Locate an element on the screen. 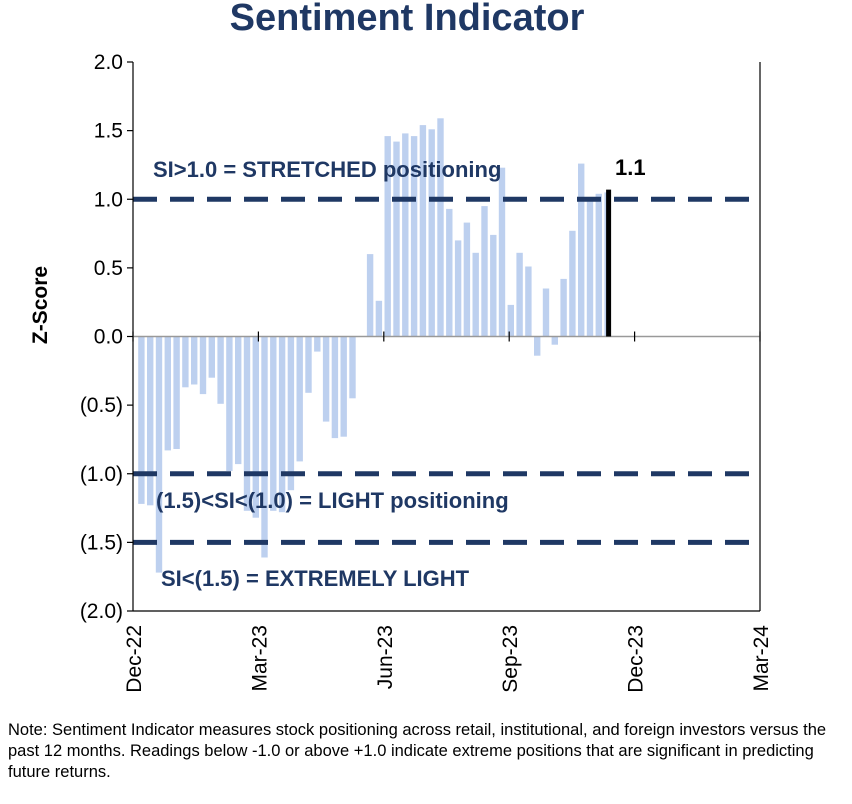 This screenshot has height=804, width=852. x-tick-label: Jun-23 is located at coordinates (385, 657).